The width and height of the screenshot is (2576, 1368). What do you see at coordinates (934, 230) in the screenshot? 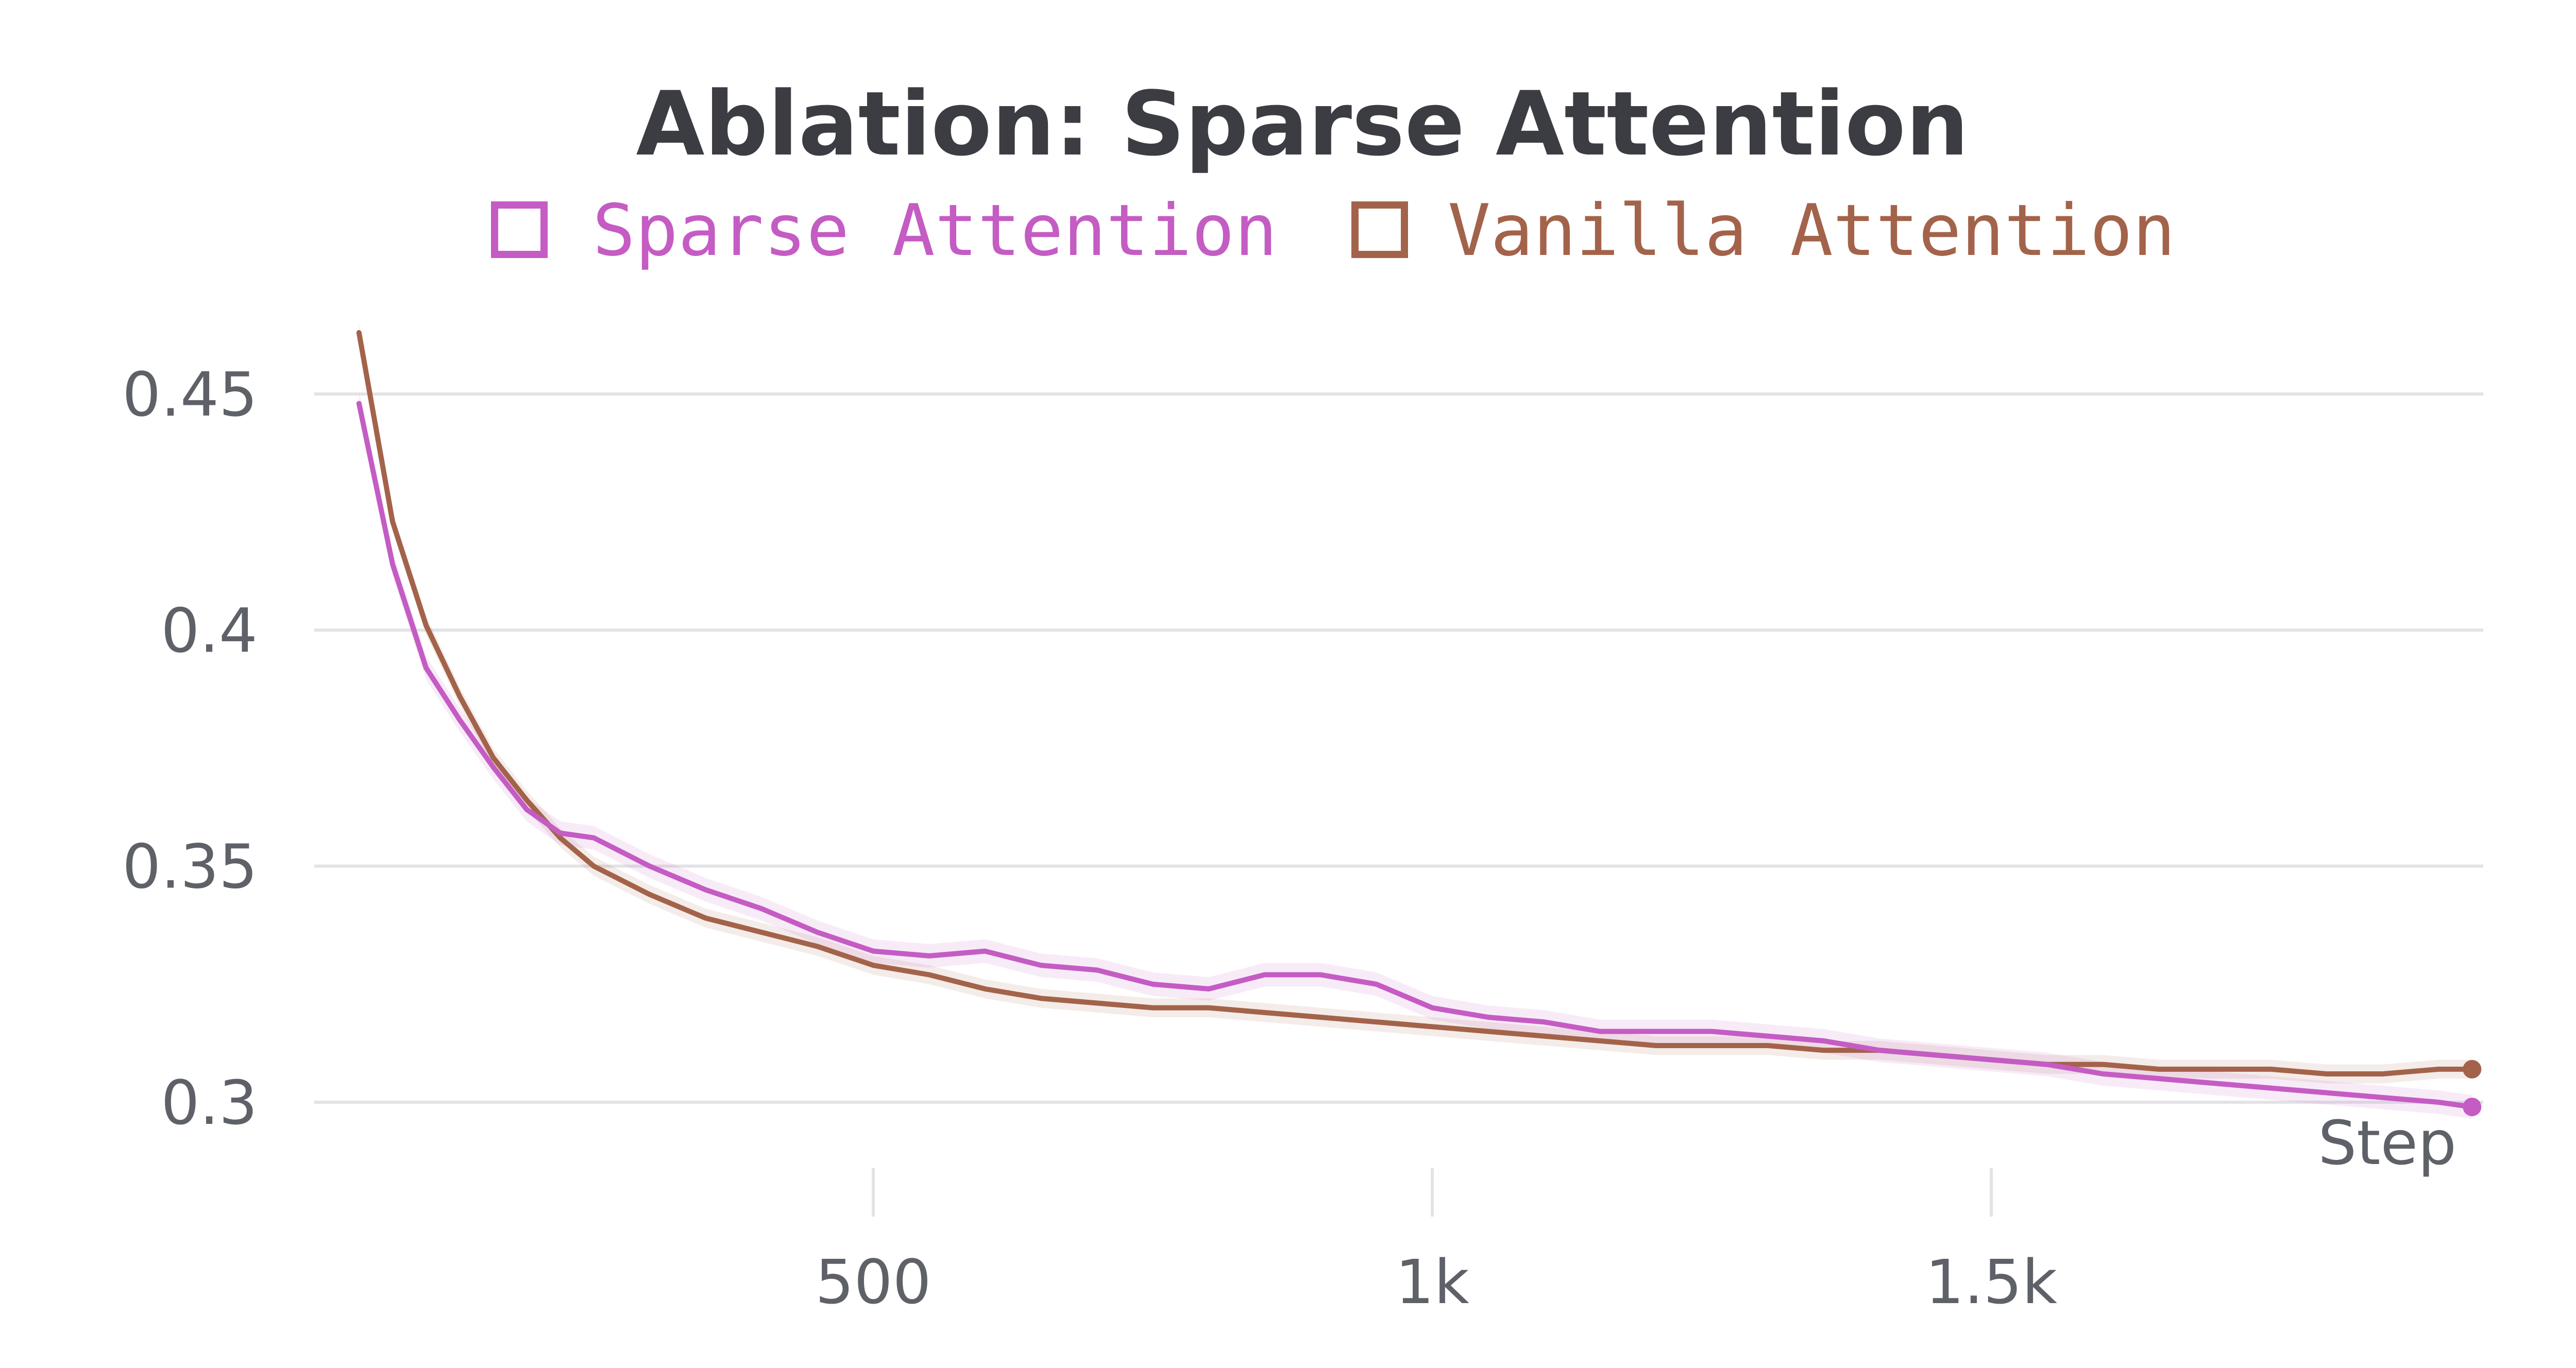
I see `legend-label: Sparse Attention` at bounding box center [934, 230].